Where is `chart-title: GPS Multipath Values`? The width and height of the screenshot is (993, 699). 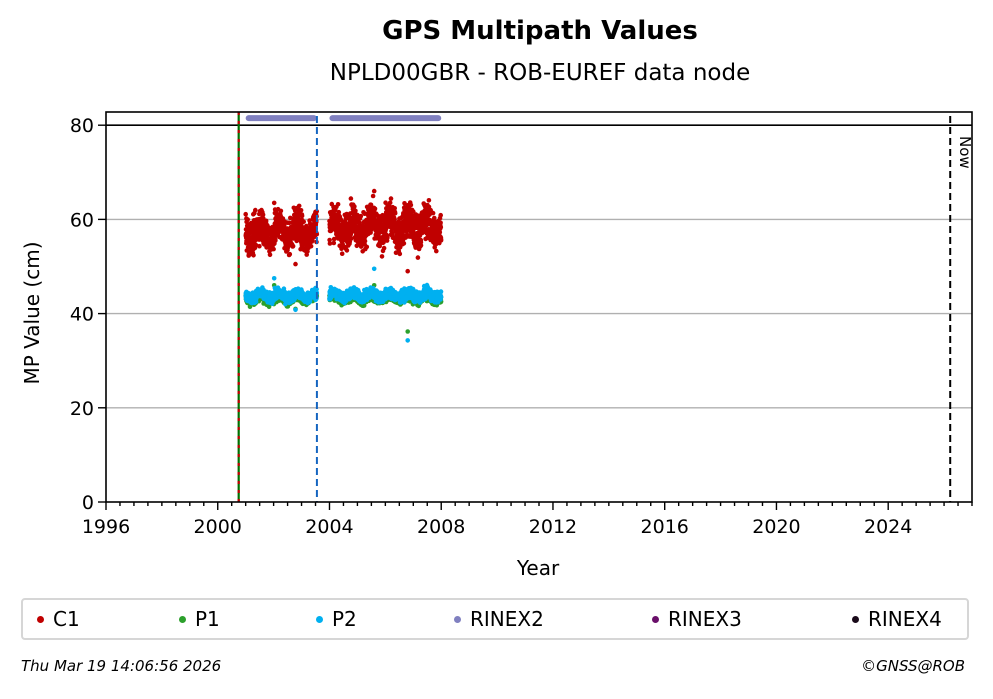 chart-title: GPS Multipath Values is located at coordinates (540, 31).